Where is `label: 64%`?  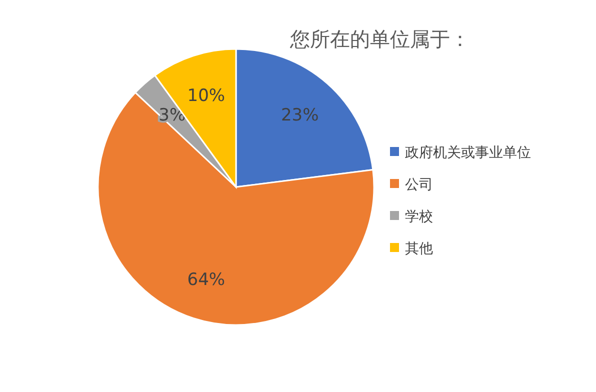 label: 64% is located at coordinates (206, 280).